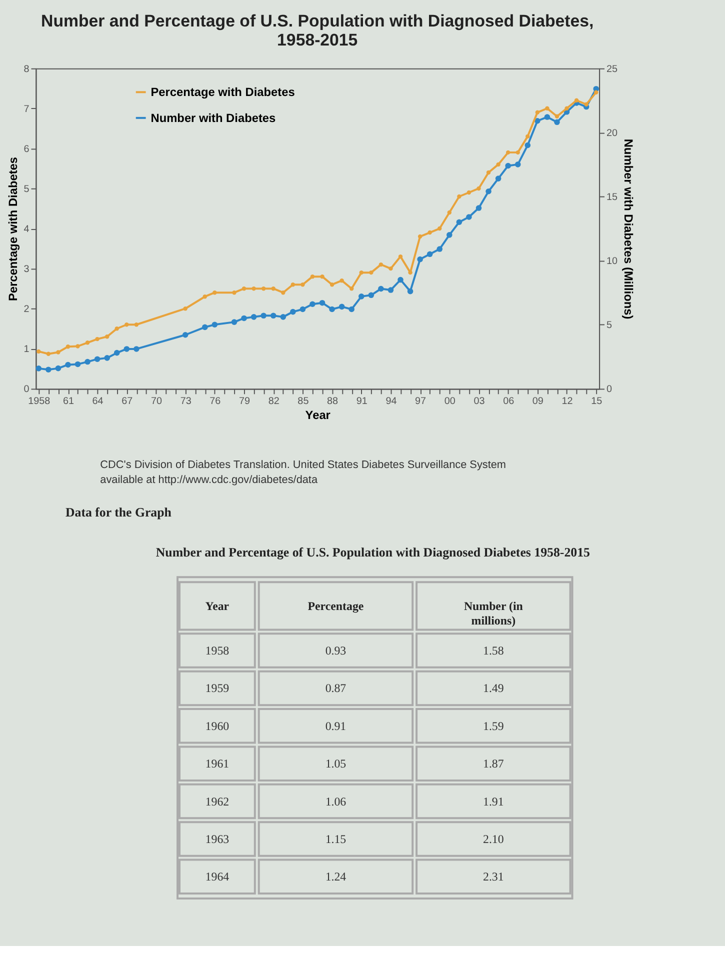  I want to click on x-tick-label: 1958, so click(39, 402).